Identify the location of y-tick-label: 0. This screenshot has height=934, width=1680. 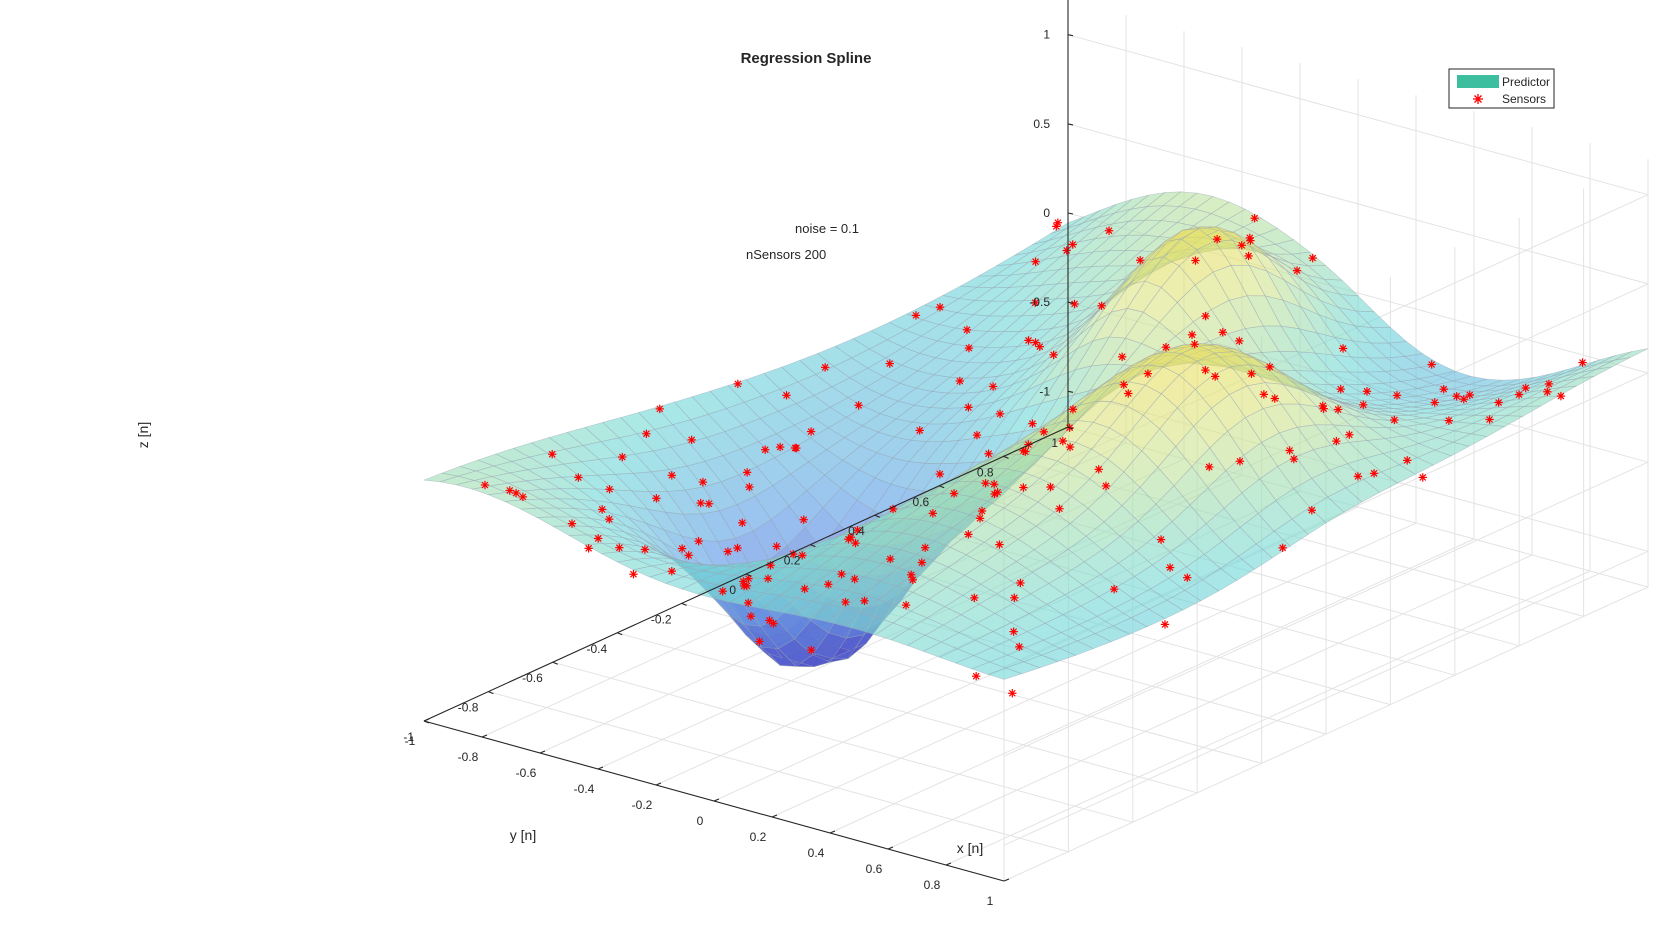
(732, 590).